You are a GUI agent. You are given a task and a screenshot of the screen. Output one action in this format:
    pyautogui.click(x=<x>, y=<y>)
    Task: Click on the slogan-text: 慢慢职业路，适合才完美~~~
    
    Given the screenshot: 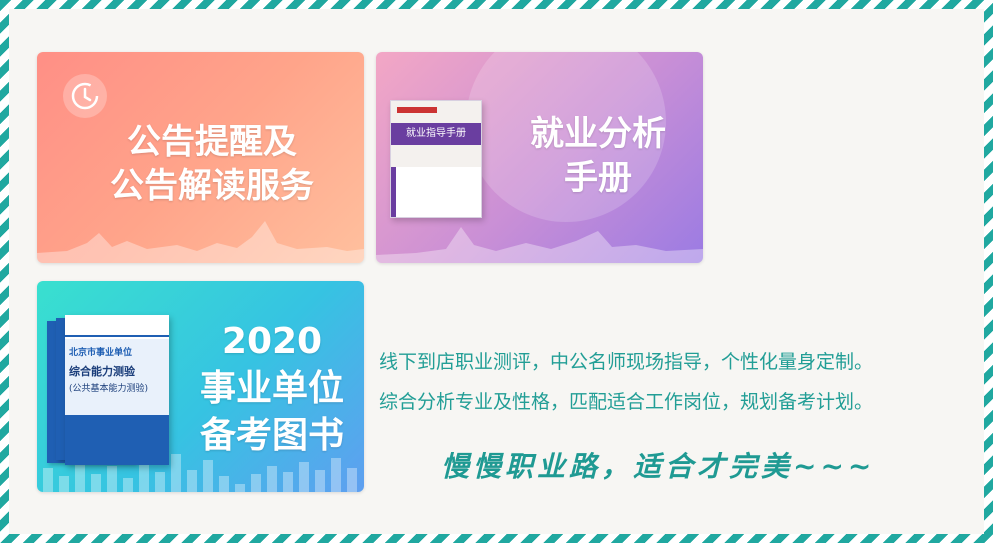 What is the action you would take?
    pyautogui.click(x=658, y=466)
    